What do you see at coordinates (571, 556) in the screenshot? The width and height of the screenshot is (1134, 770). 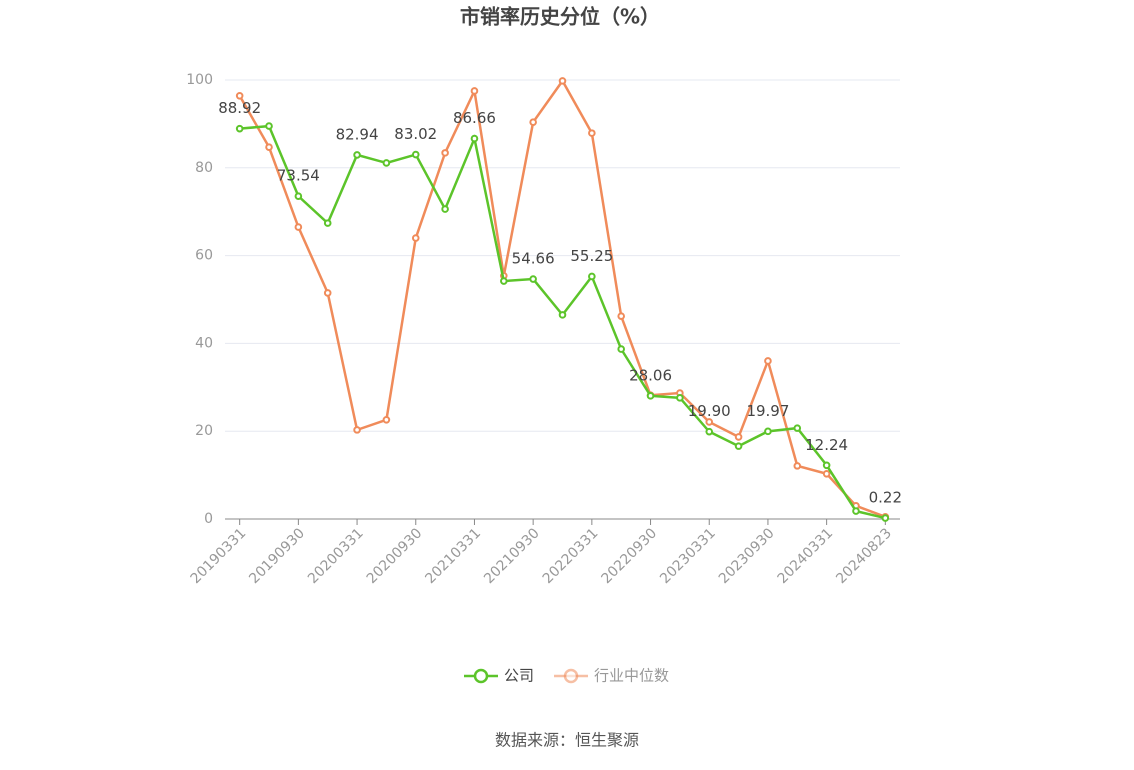 I see `x-tick-label: 20220331` at bounding box center [571, 556].